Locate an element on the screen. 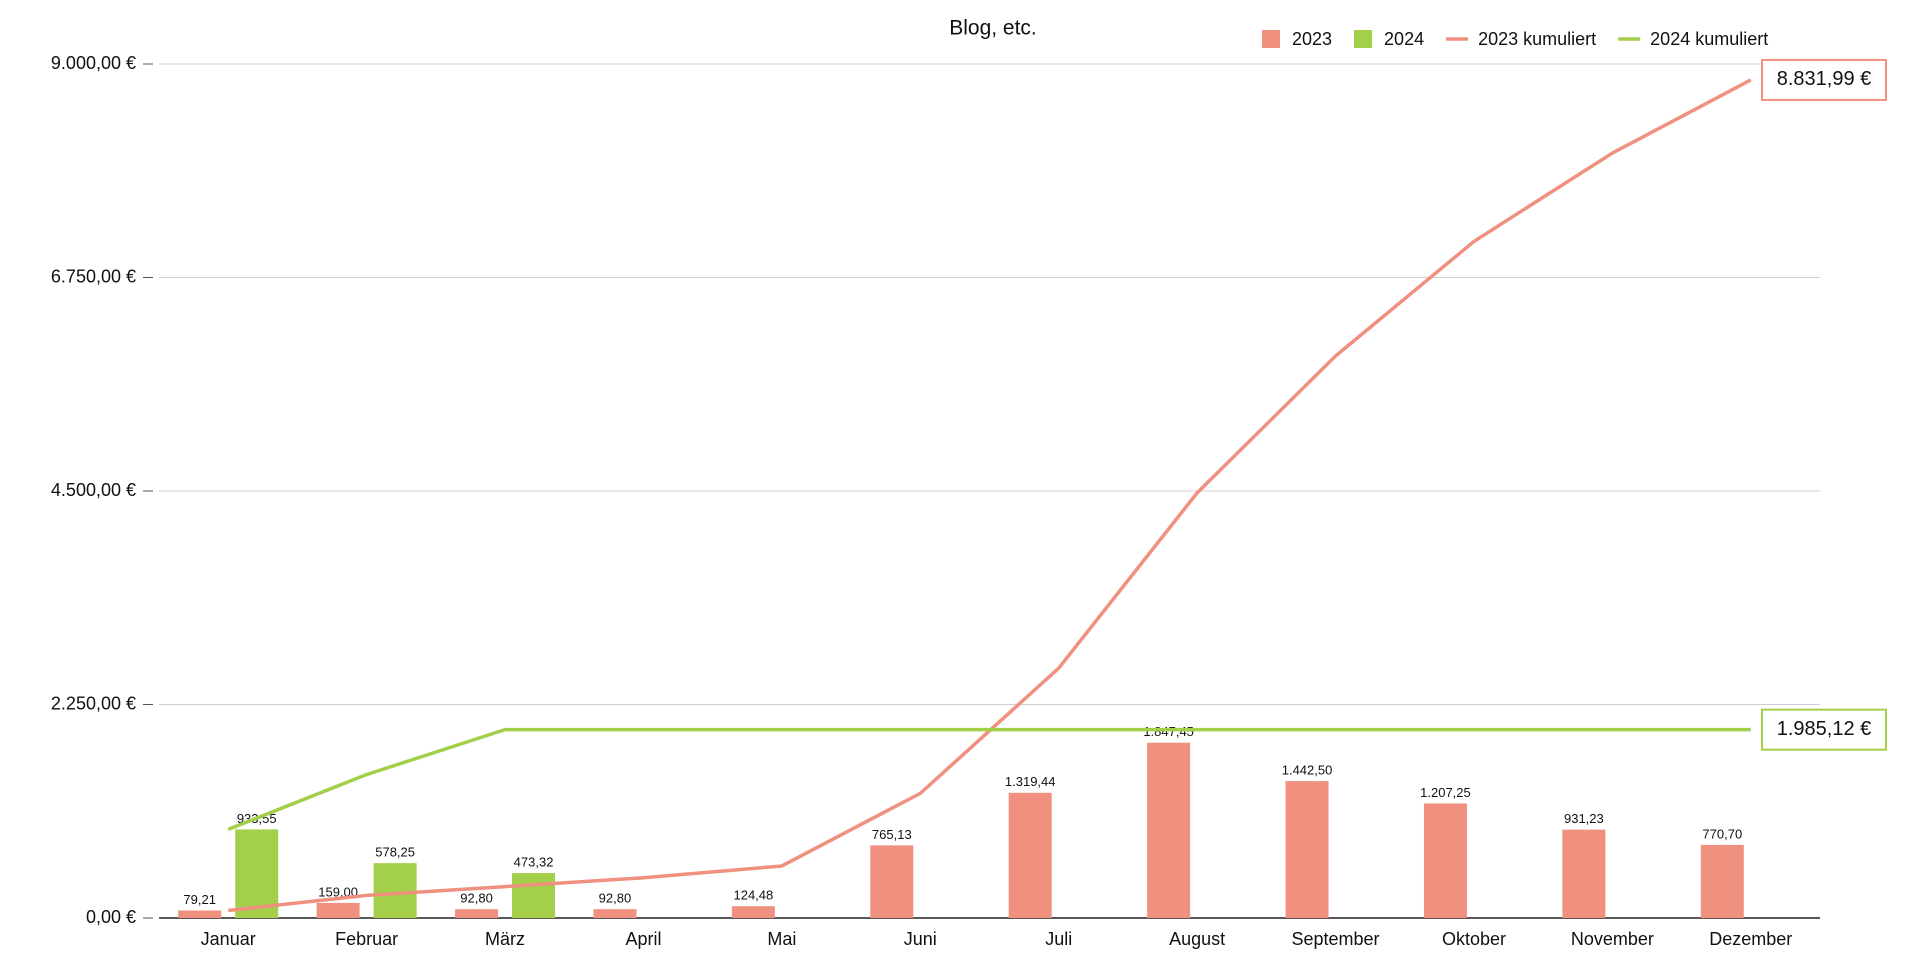  x-tick-label: November is located at coordinates (1612, 939).